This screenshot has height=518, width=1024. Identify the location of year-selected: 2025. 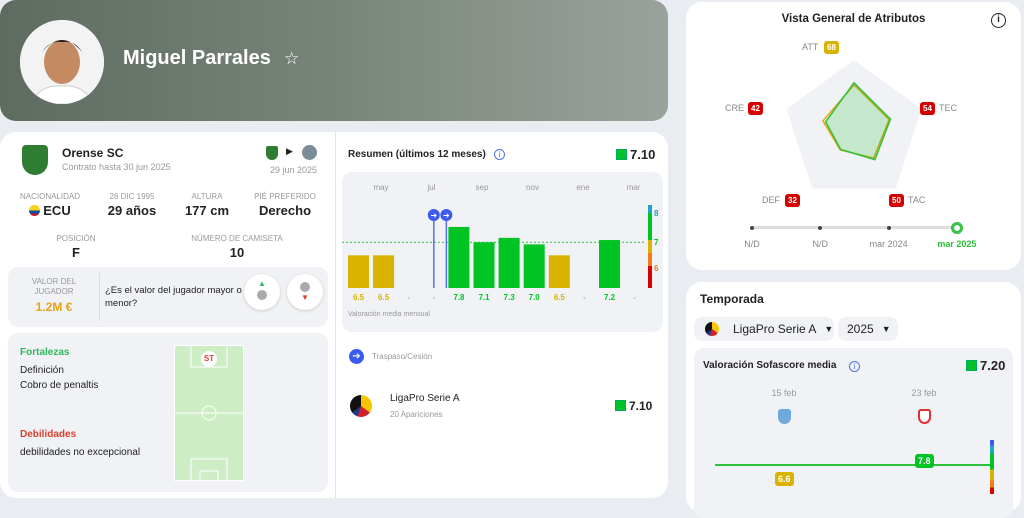
(860, 329).